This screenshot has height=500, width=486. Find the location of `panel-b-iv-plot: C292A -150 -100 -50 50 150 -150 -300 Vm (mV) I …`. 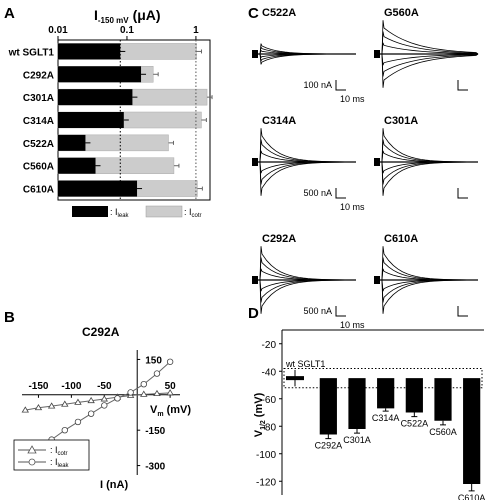

panel-b-iv-plot: C292A -150 -100 -50 50 150 -150 -300 Vm (mV) I … is located at coordinates (102, 408).